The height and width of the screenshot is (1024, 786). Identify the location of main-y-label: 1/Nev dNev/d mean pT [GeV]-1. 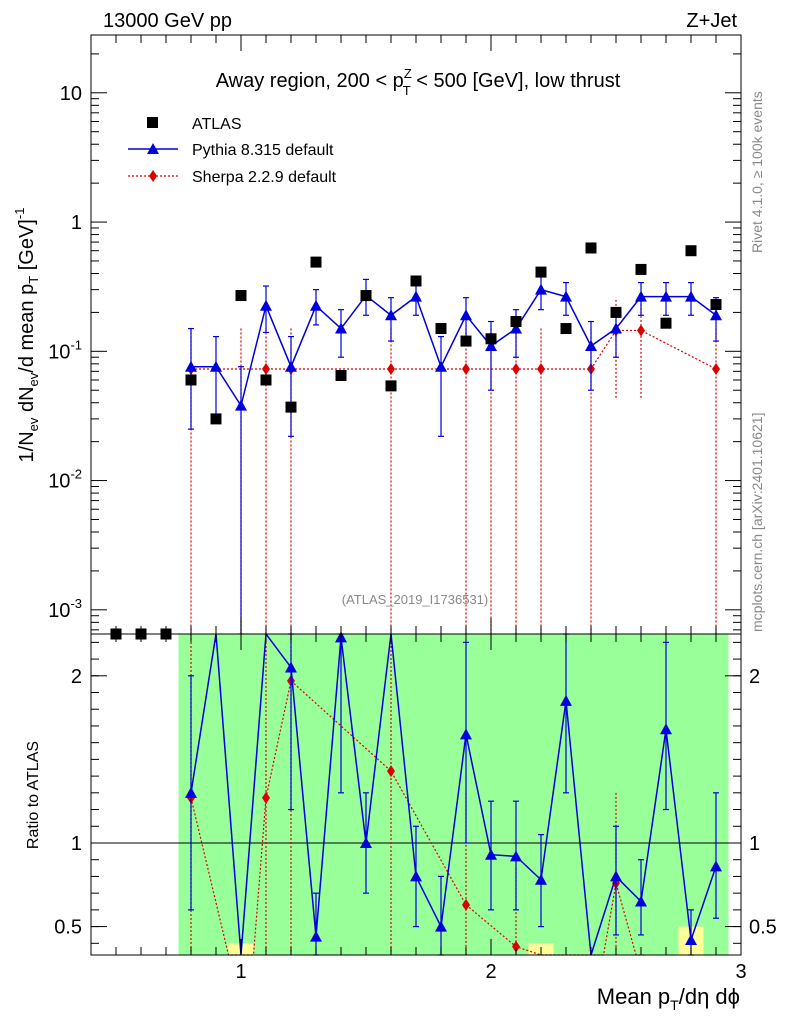
(26, 335).